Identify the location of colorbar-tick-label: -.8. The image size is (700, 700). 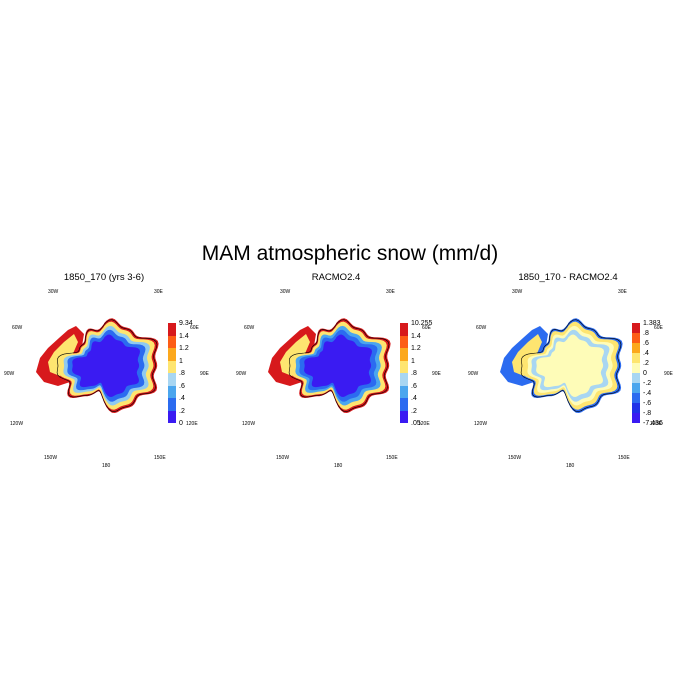
(647, 413).